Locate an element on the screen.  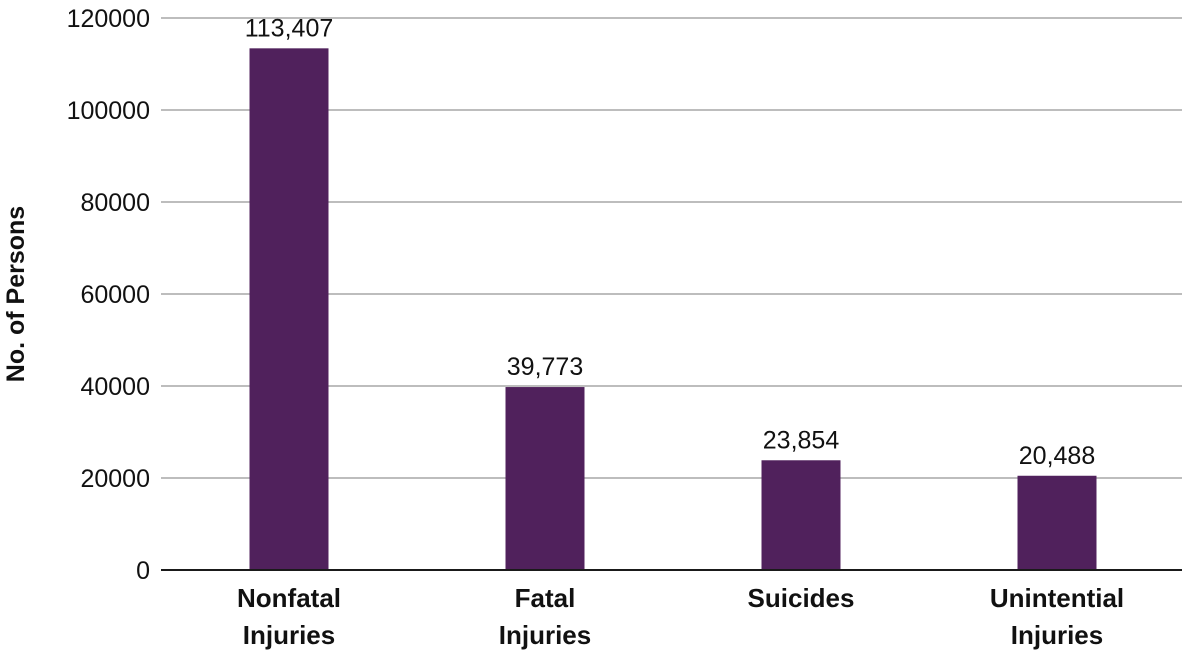
x-tick-label-line: Unintential is located at coordinates (1057, 598).